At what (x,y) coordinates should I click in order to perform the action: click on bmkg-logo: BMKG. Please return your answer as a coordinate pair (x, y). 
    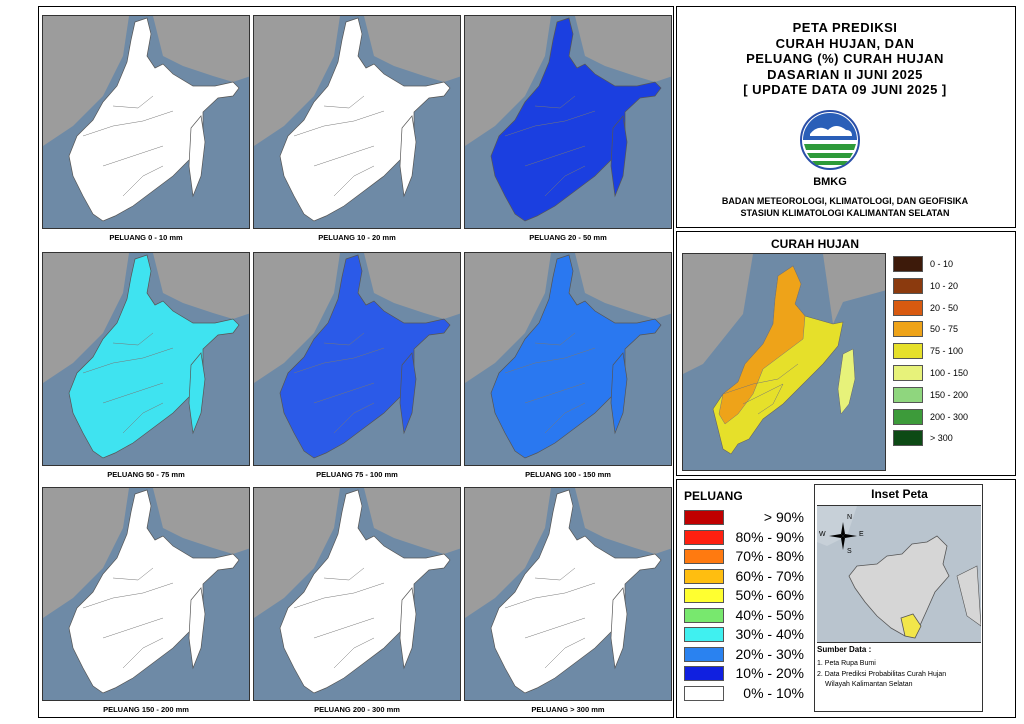
    Looking at the image, I should click on (830, 151).